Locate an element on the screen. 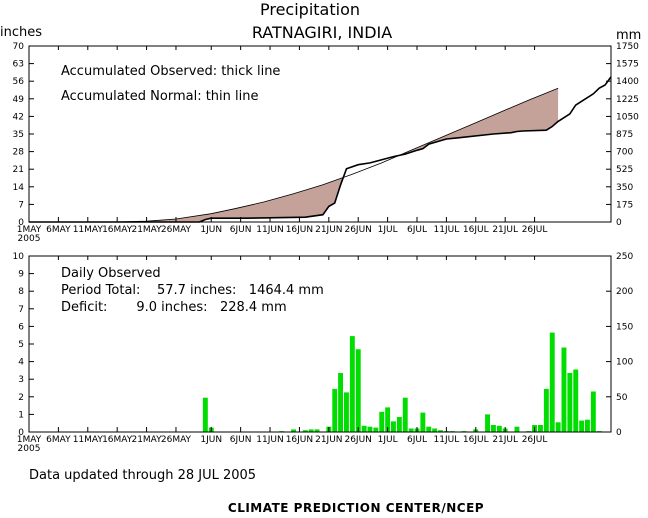  daily-right-tick-label: 200 is located at coordinates (624, 292).